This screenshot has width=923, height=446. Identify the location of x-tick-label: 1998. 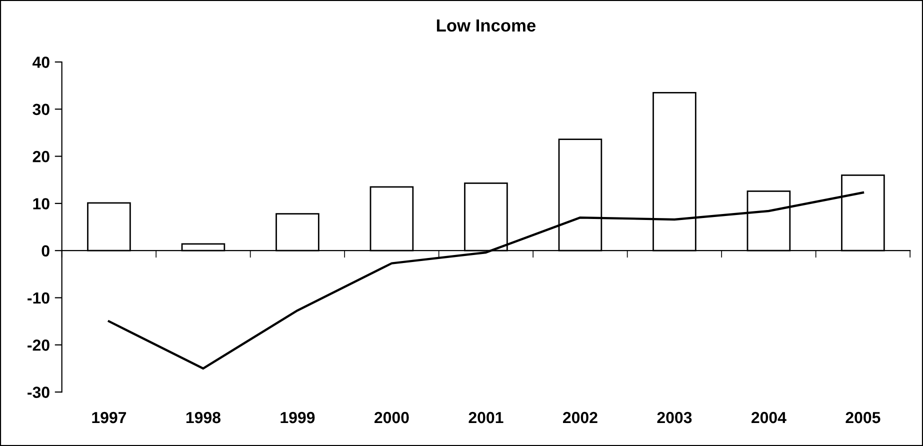
(203, 418).